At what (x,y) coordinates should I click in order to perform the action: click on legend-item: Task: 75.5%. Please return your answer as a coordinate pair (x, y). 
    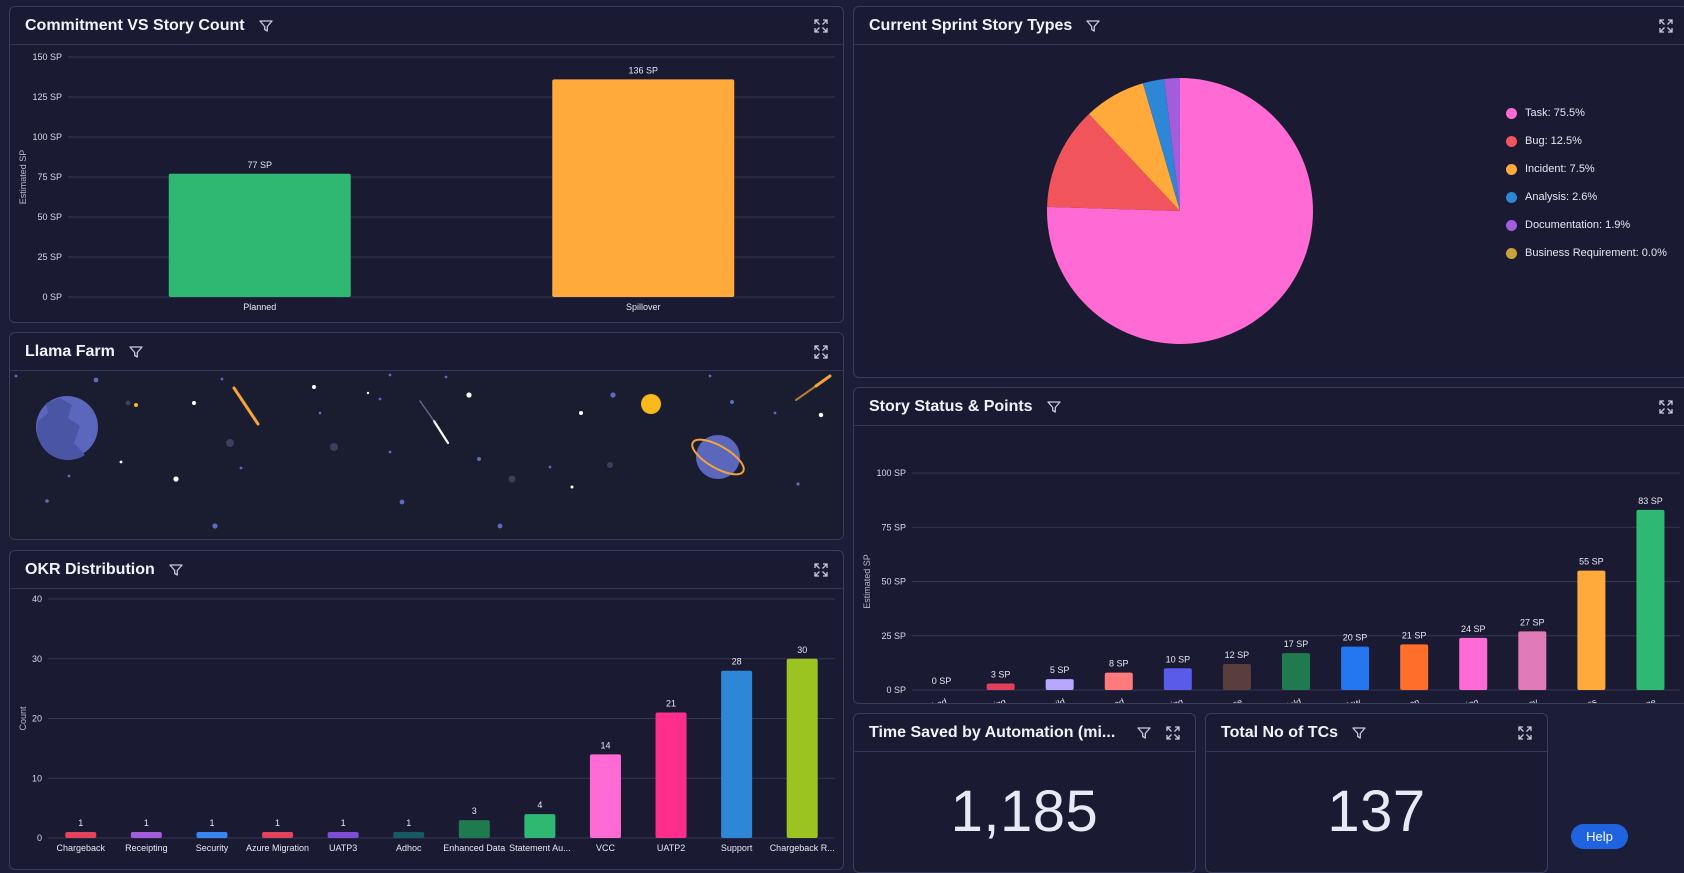
    Looking at the image, I should click on (1586, 113).